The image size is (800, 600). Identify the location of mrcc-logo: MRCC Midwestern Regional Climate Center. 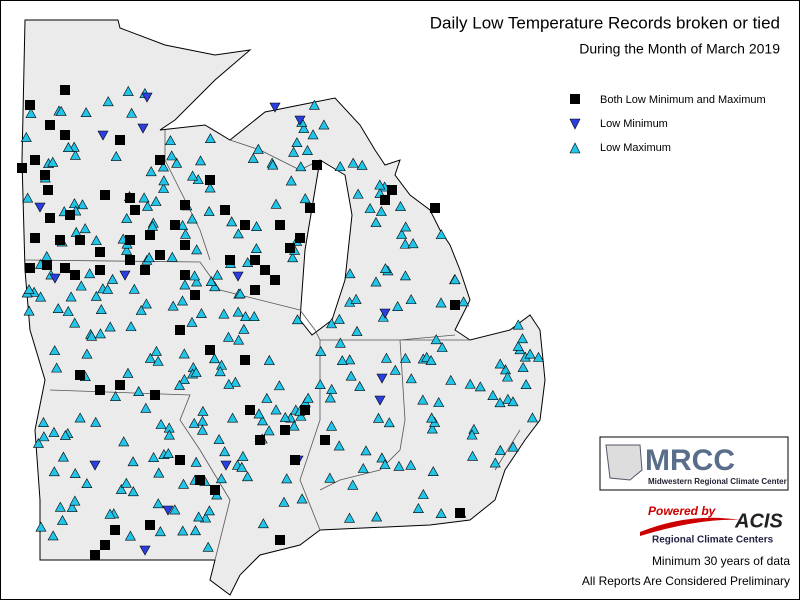
(694, 463).